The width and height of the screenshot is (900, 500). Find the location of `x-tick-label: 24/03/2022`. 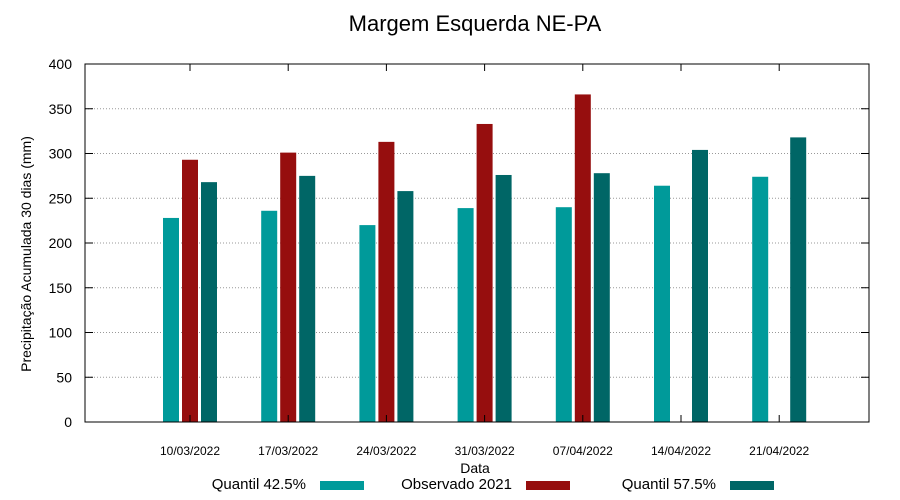

x-tick-label: 24/03/2022 is located at coordinates (386, 451).